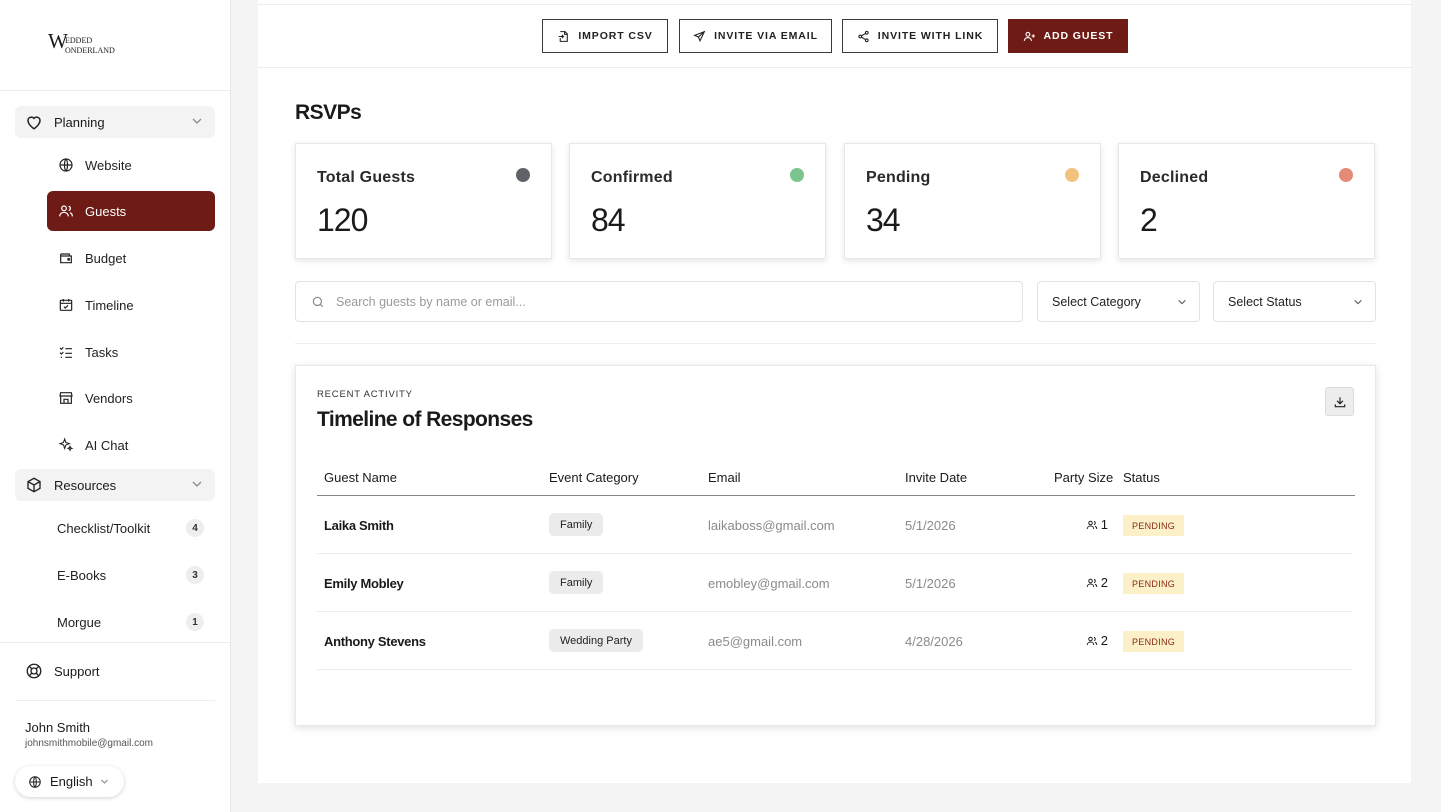  What do you see at coordinates (1339, 401) in the screenshot?
I see `download-button` at bounding box center [1339, 401].